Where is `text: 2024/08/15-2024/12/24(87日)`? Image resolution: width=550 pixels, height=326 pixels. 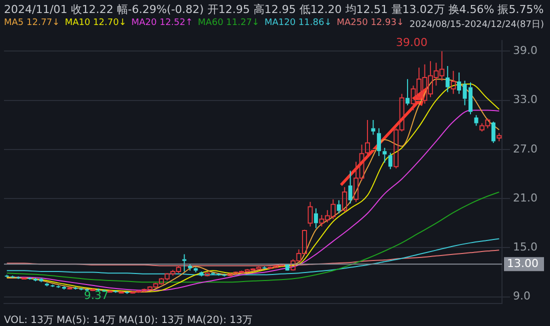 text: 2024/08/15-2024/12/24(87日) is located at coordinates (477, 25).